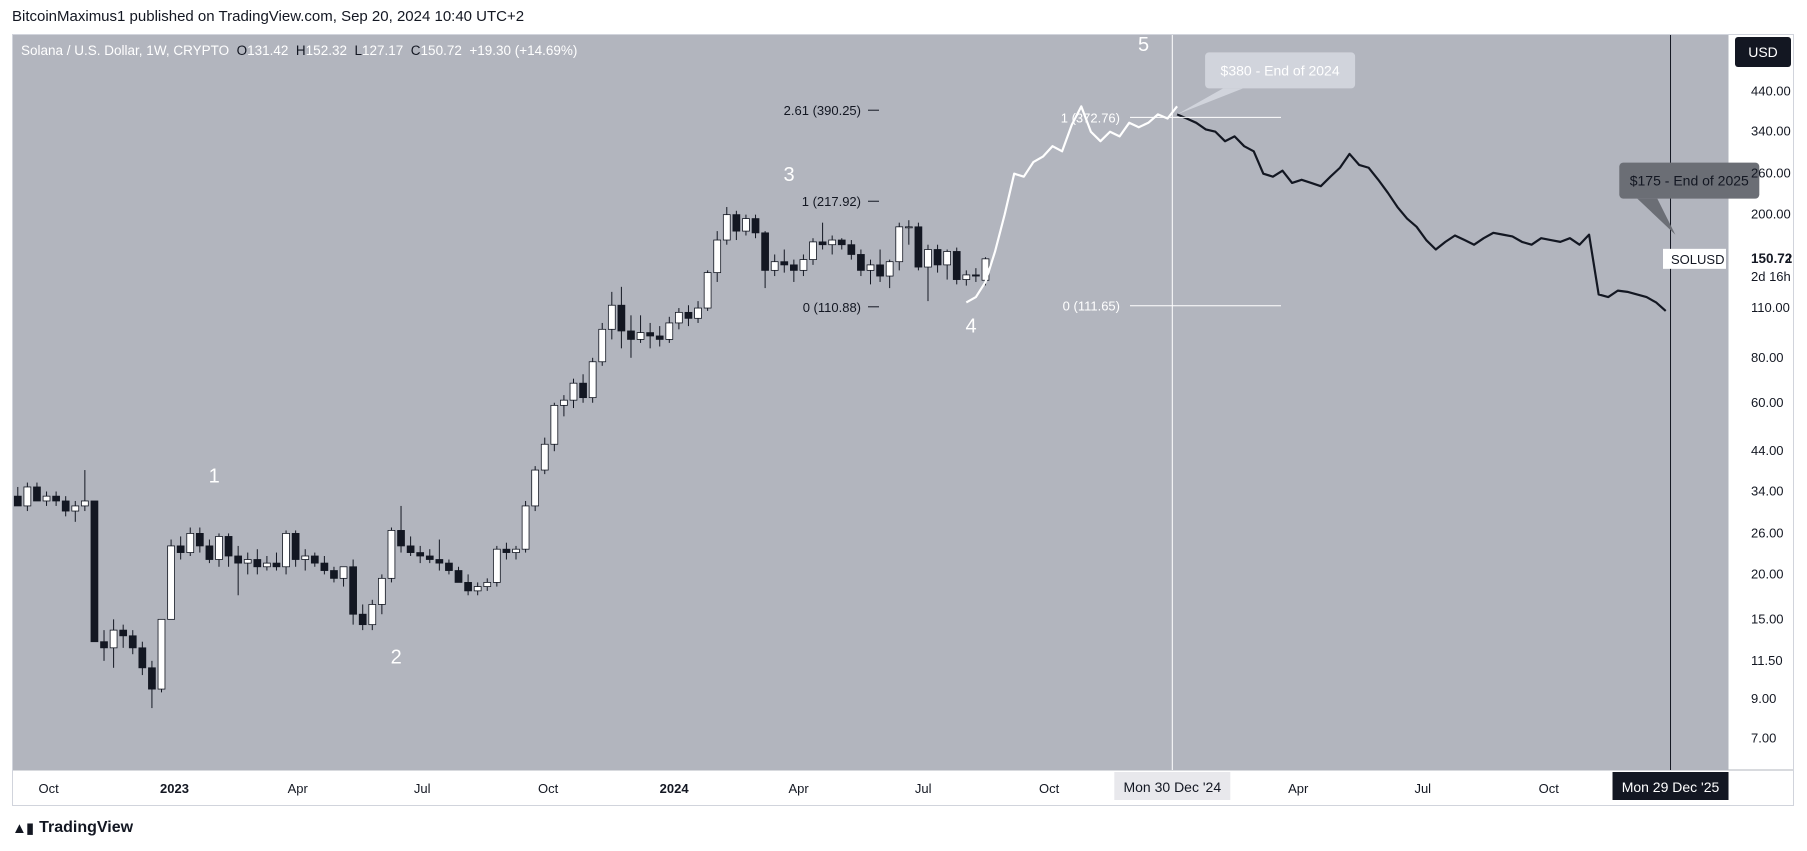 Image resolution: width=1807 pixels, height=851 pixels. What do you see at coordinates (72, 828) in the screenshot?
I see `footer-brand: ▲▮ TradingView` at bounding box center [72, 828].